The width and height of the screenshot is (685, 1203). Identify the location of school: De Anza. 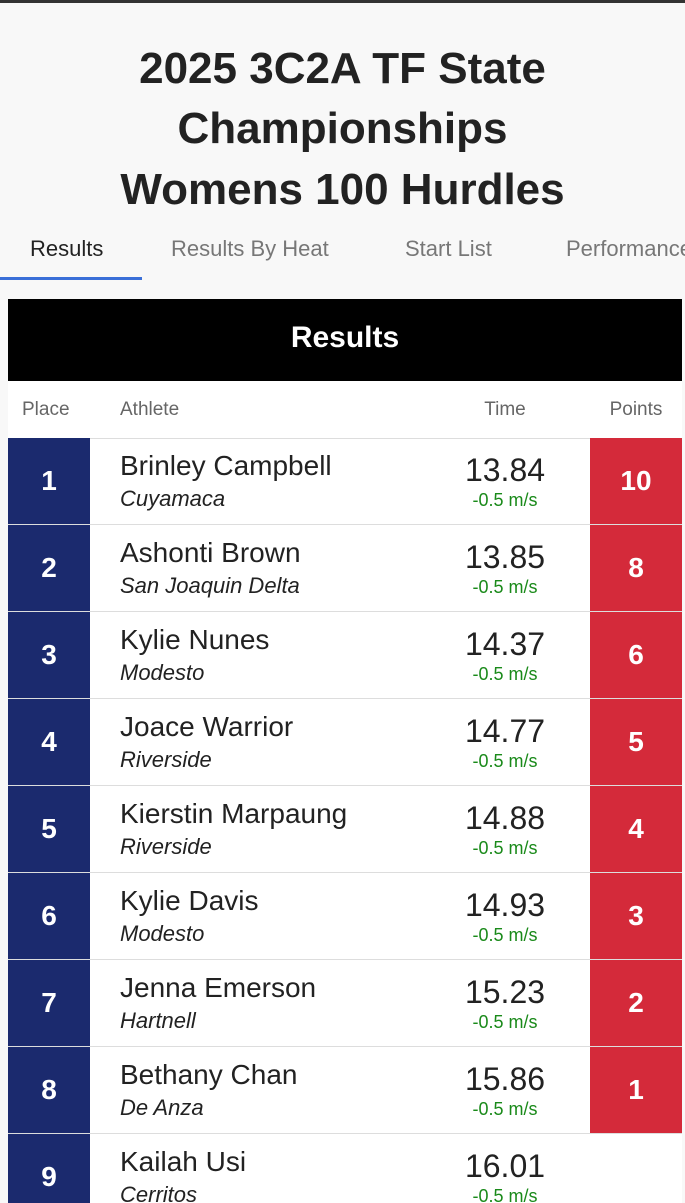
(162, 1107).